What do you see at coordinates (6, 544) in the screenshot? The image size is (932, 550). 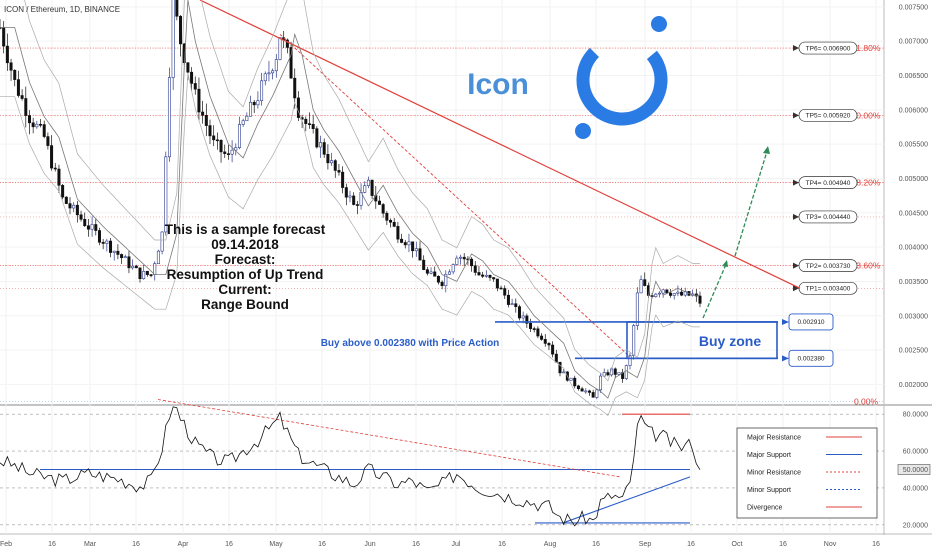 I see `x-tick-label: Feb` at bounding box center [6, 544].